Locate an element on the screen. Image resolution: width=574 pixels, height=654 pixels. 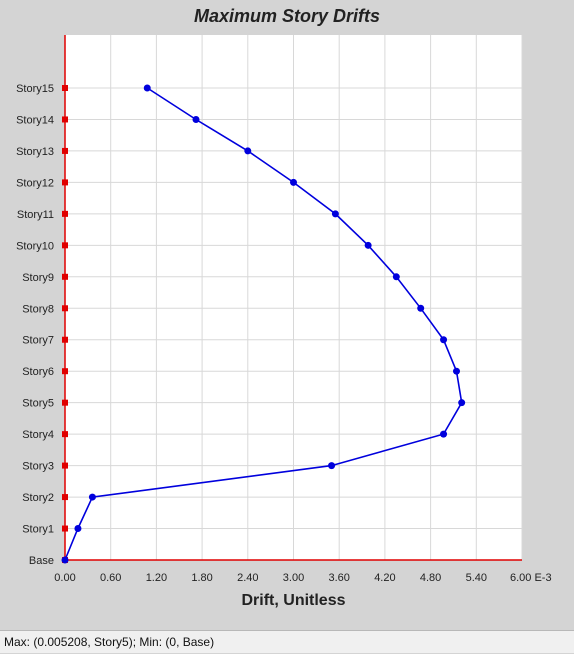
y-tick-label: Story13 is located at coordinates (35, 152).